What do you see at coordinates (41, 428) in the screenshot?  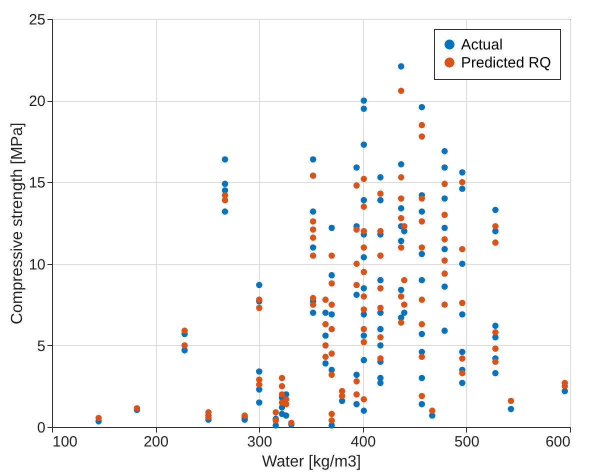 I see `y-tick-label: 0` at bounding box center [41, 428].